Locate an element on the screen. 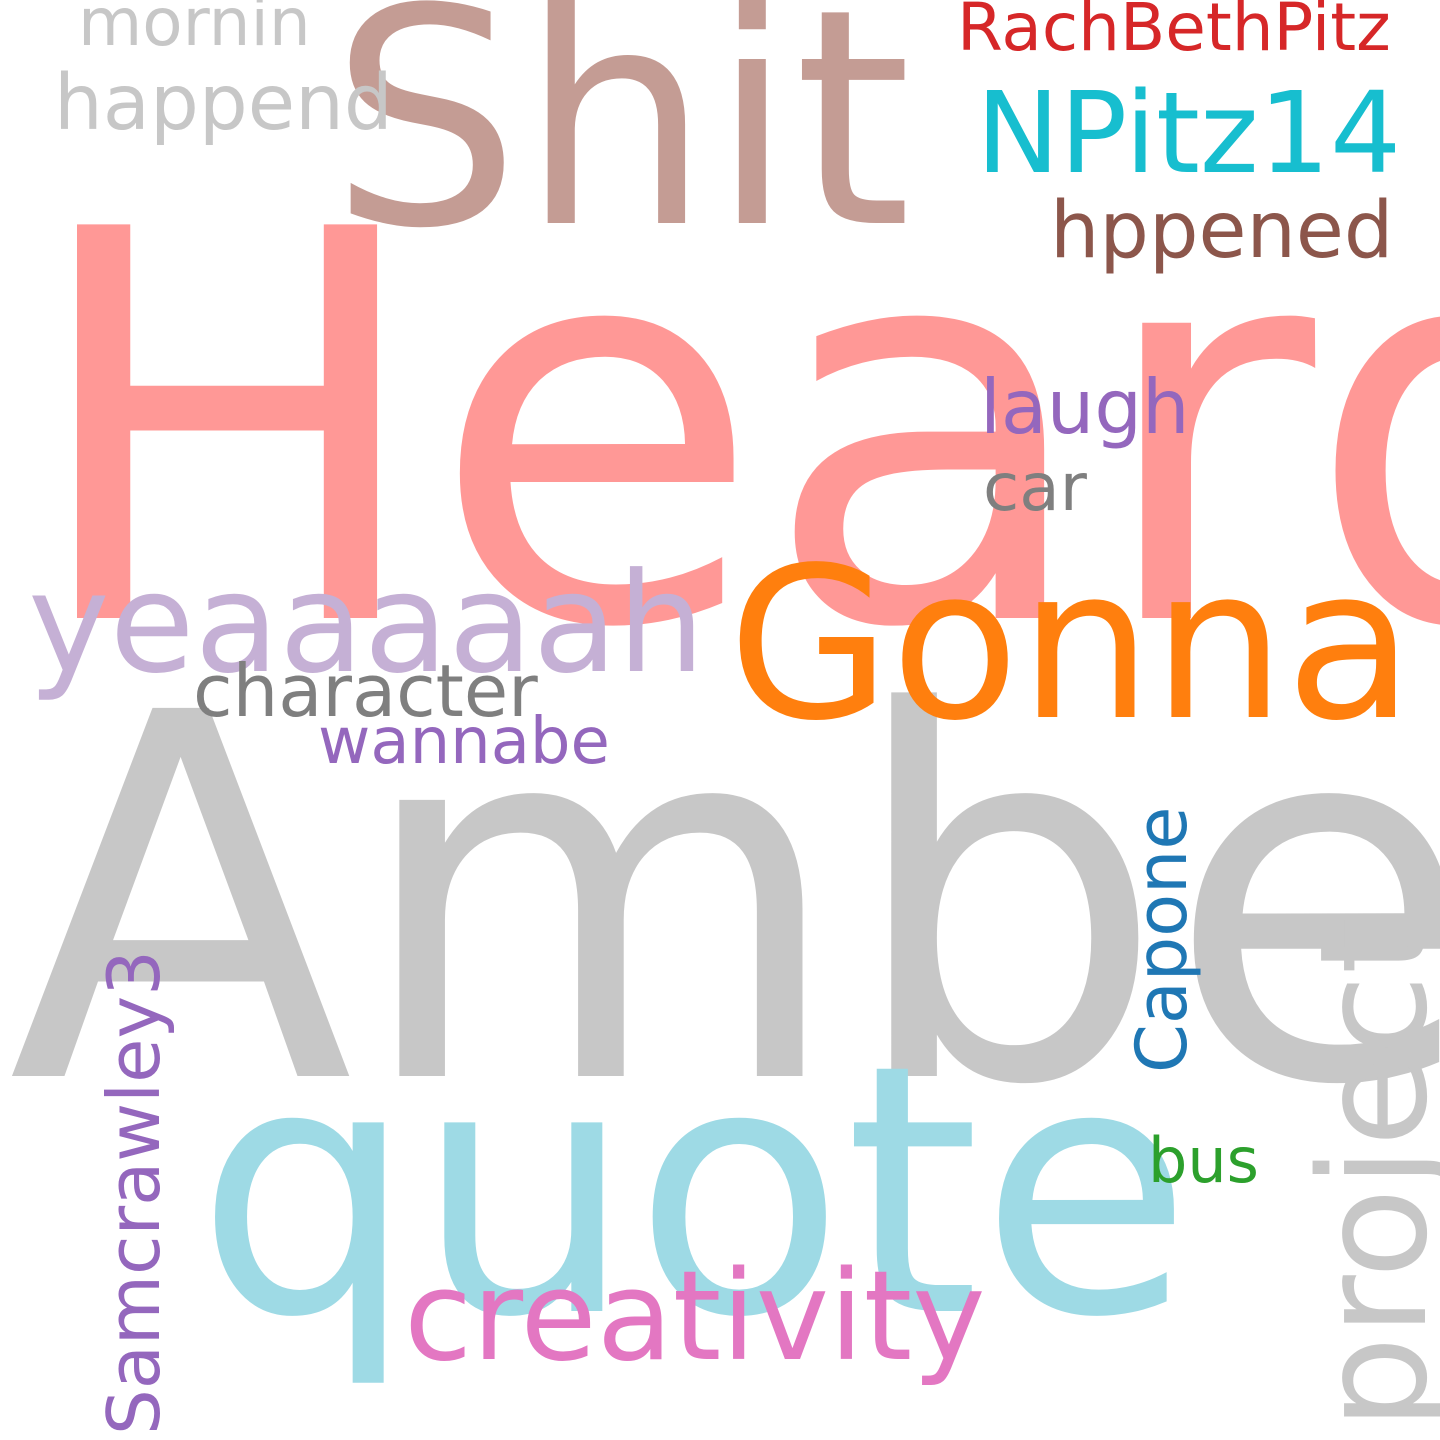 This screenshot has width=1440, height=1440. word-samcrawley3: Samcrawley3 is located at coordinates (134, 1192).